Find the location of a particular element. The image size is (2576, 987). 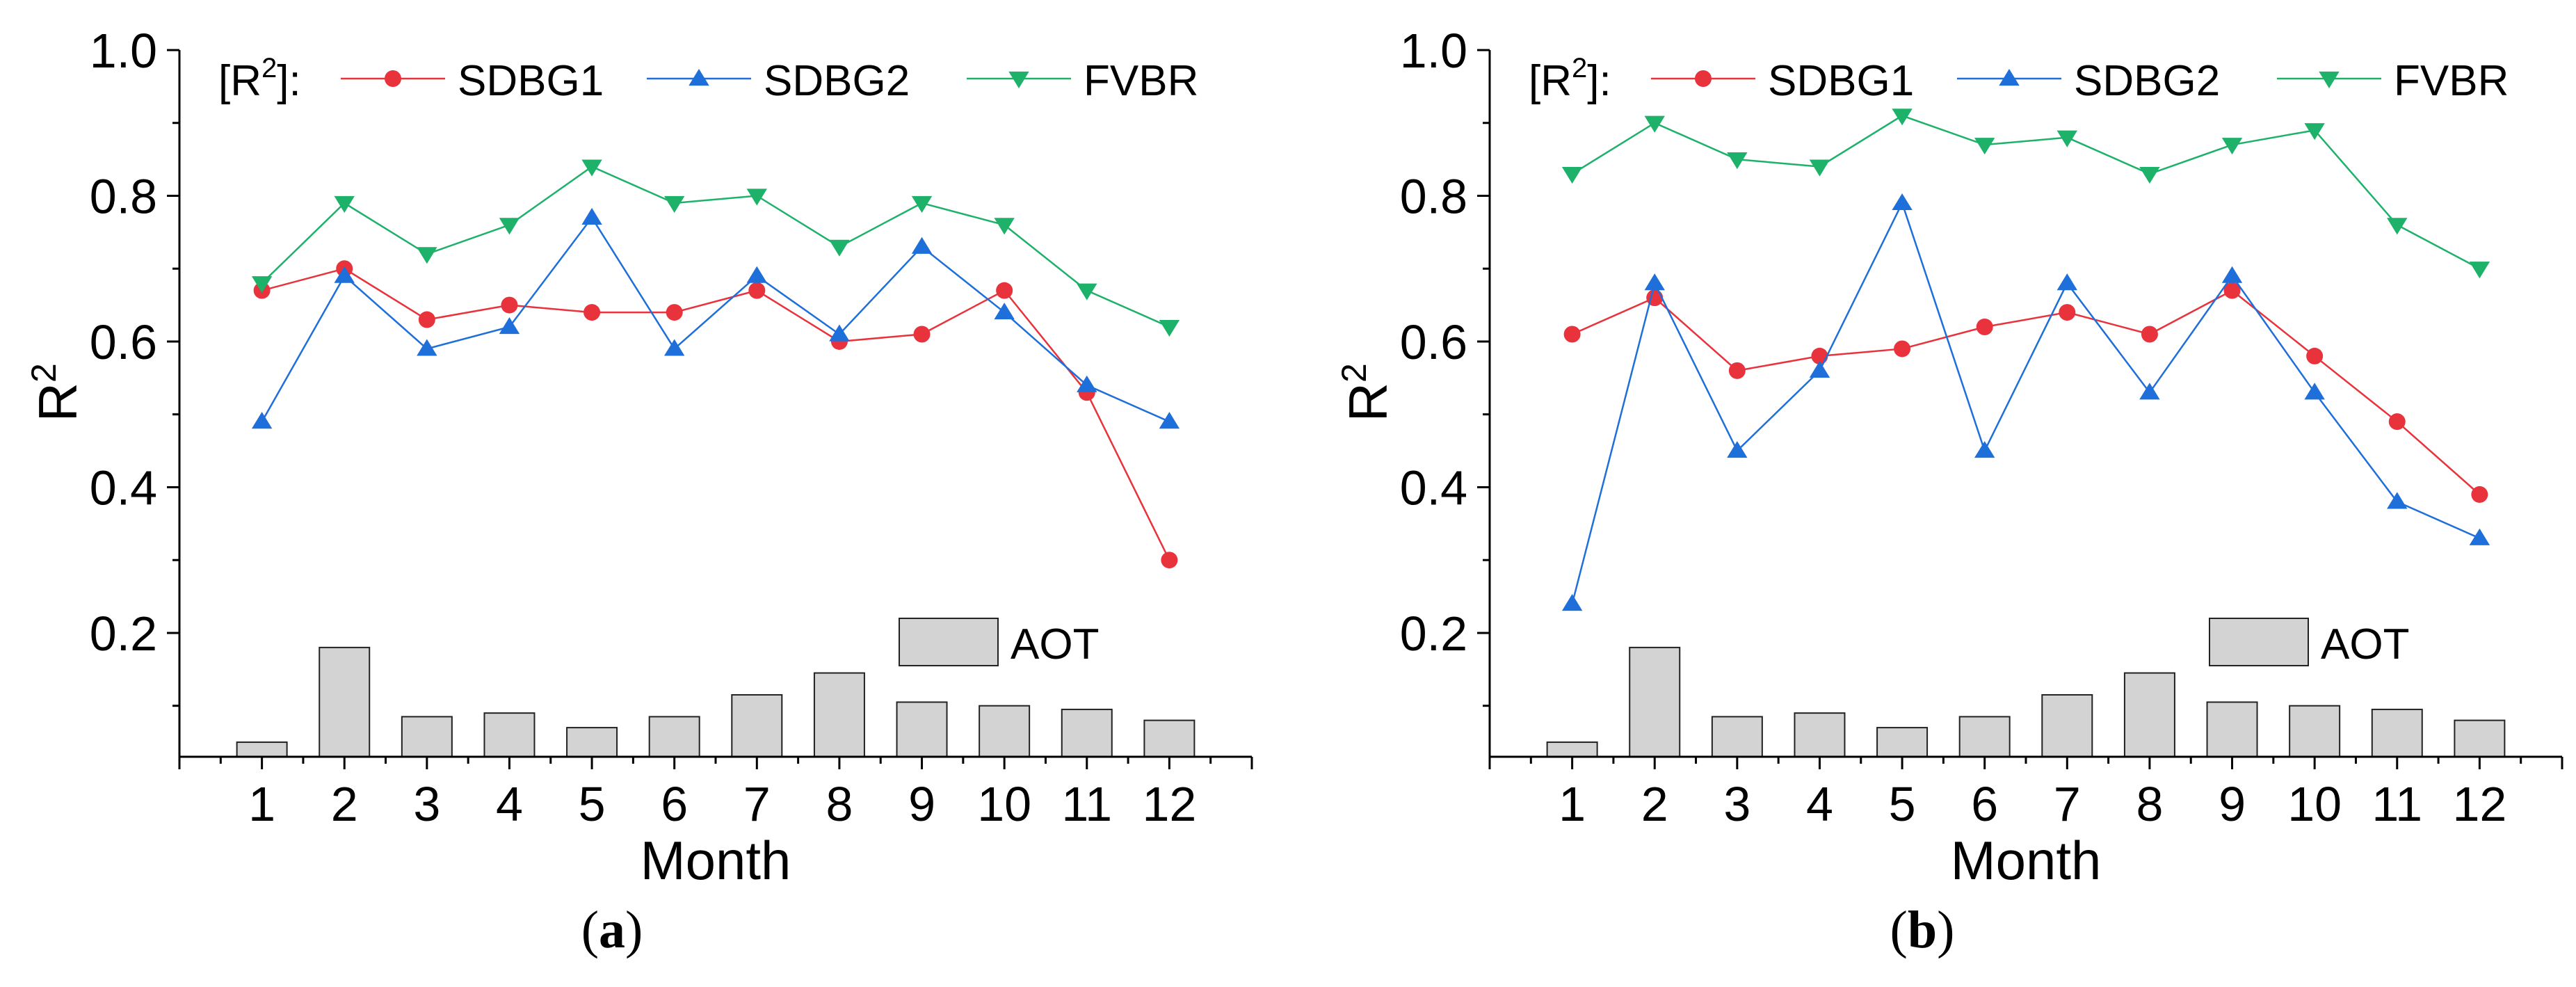

x-tick-label: 9 is located at coordinates (2232, 804).